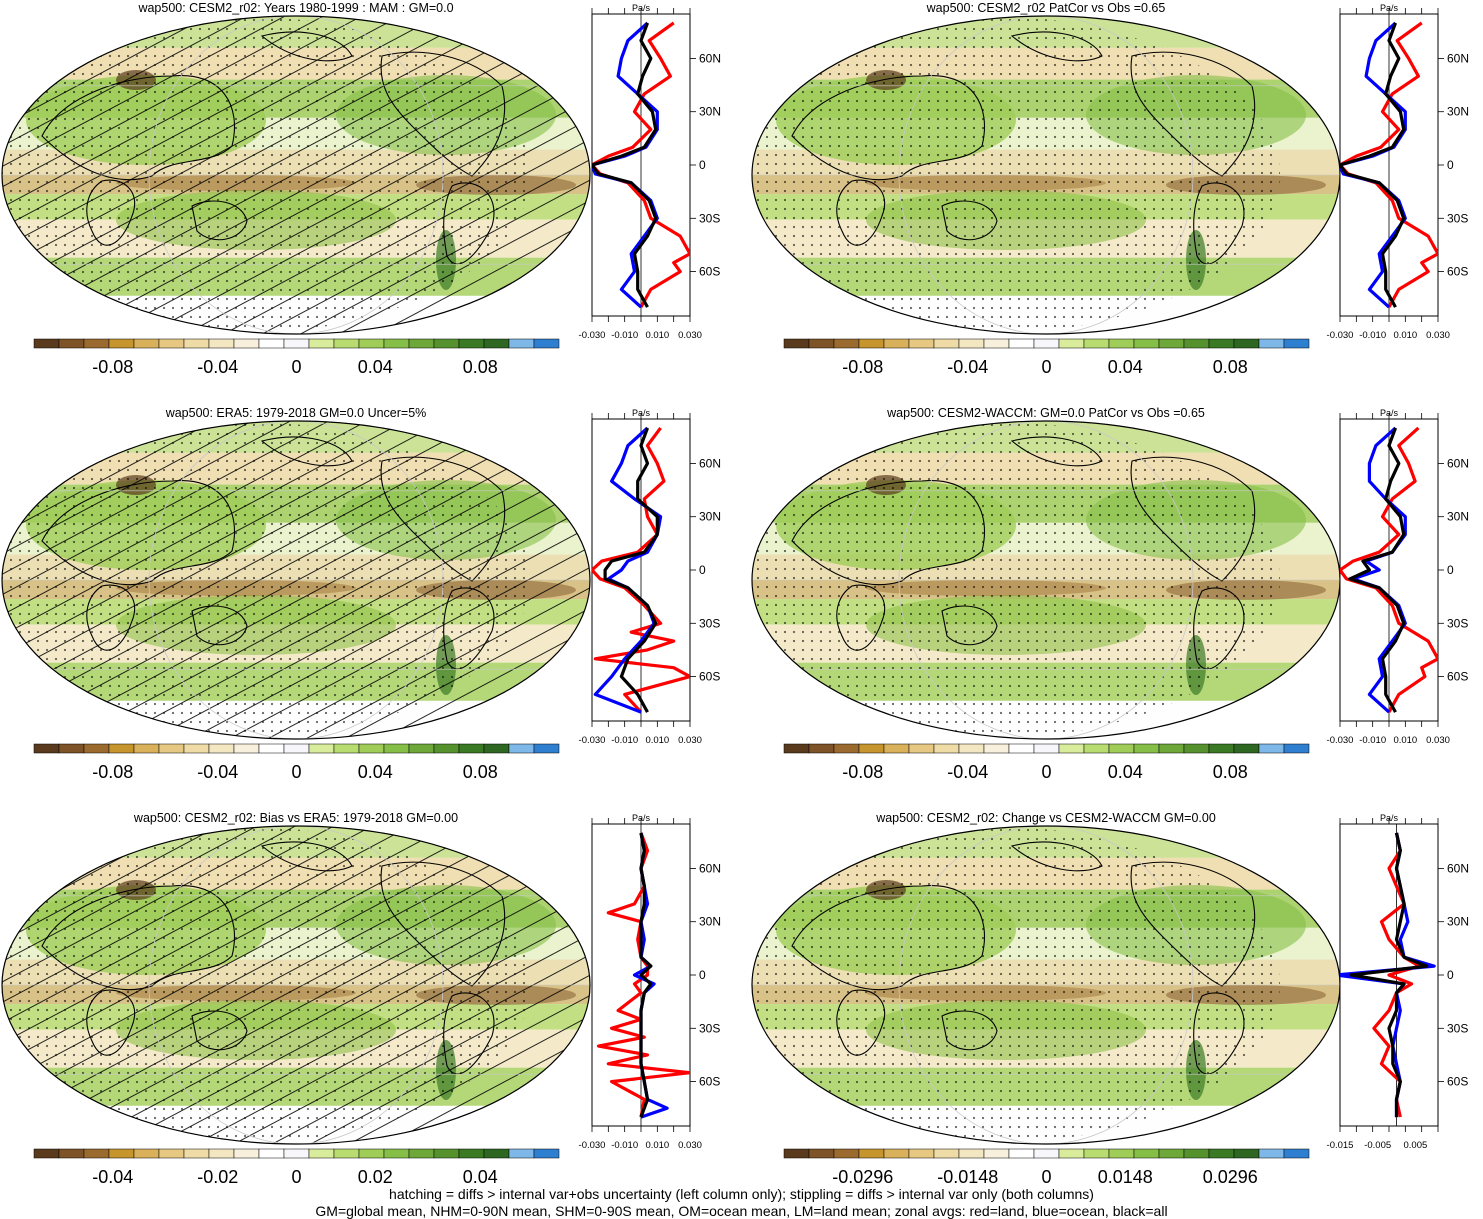 This screenshot has height=1219, width=1483. What do you see at coordinates (709, 272) in the screenshot?
I see `zonal-lat-label: 60S` at bounding box center [709, 272].